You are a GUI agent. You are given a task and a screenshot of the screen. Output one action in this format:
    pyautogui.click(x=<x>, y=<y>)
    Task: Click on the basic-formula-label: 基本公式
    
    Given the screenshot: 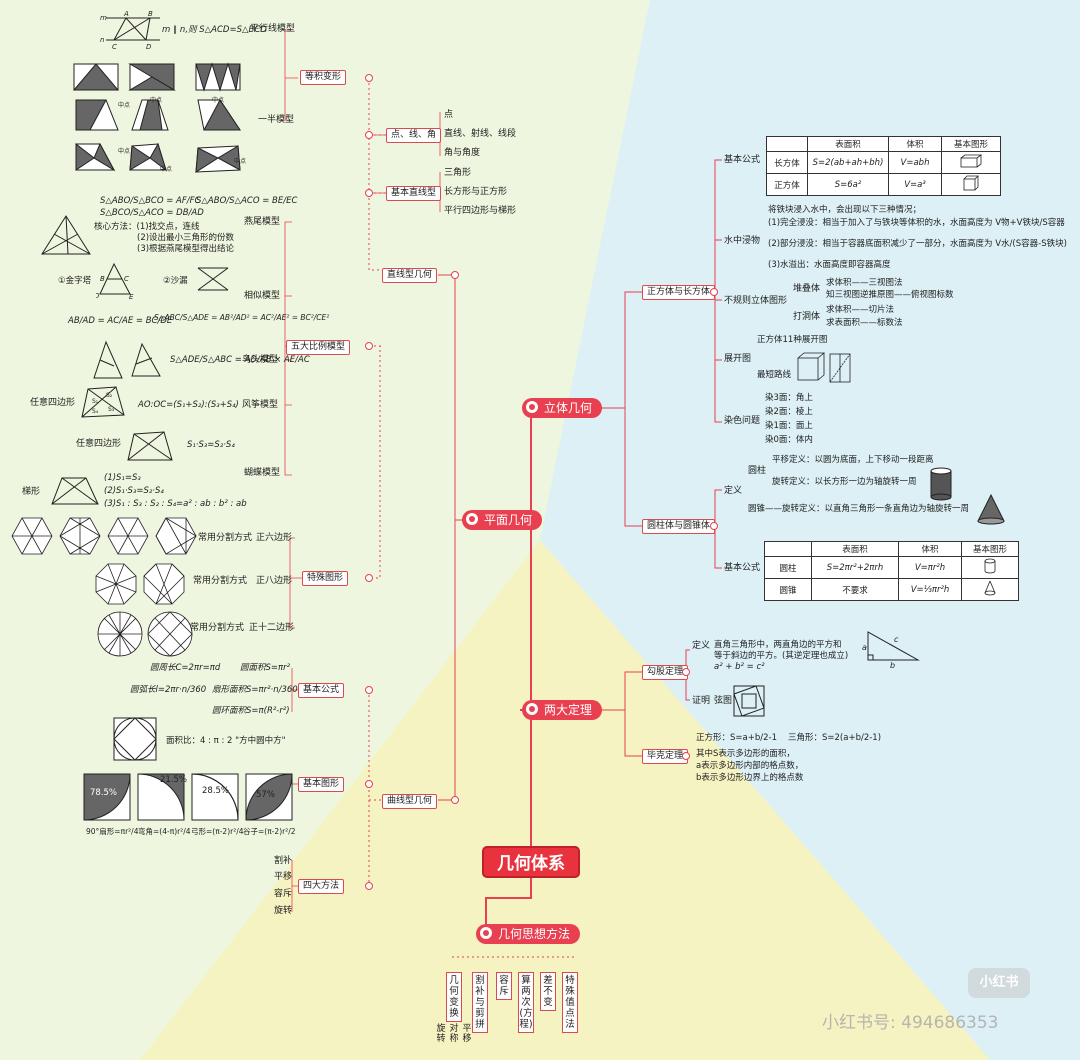 What is the action you would take?
    pyautogui.click(x=742, y=160)
    